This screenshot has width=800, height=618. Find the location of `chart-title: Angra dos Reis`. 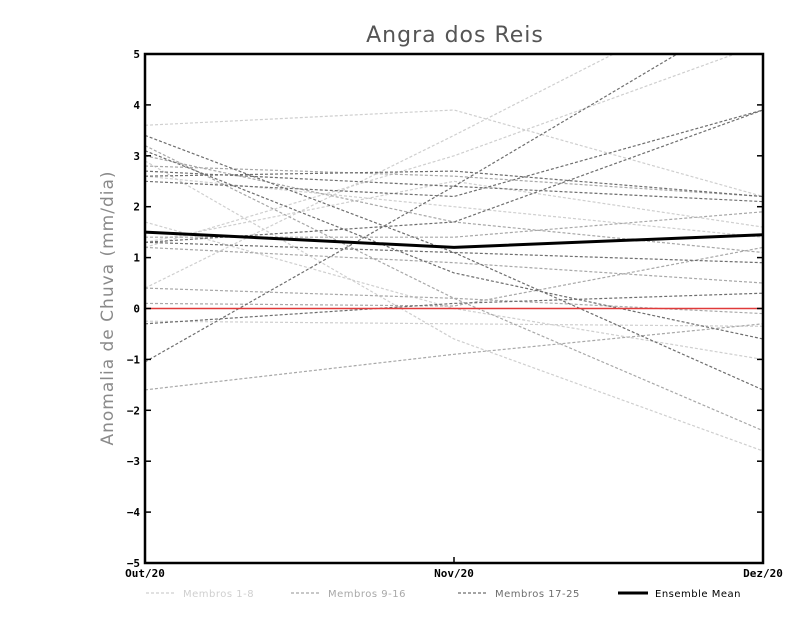

chart-title: Angra dos Reis is located at coordinates (455, 35).